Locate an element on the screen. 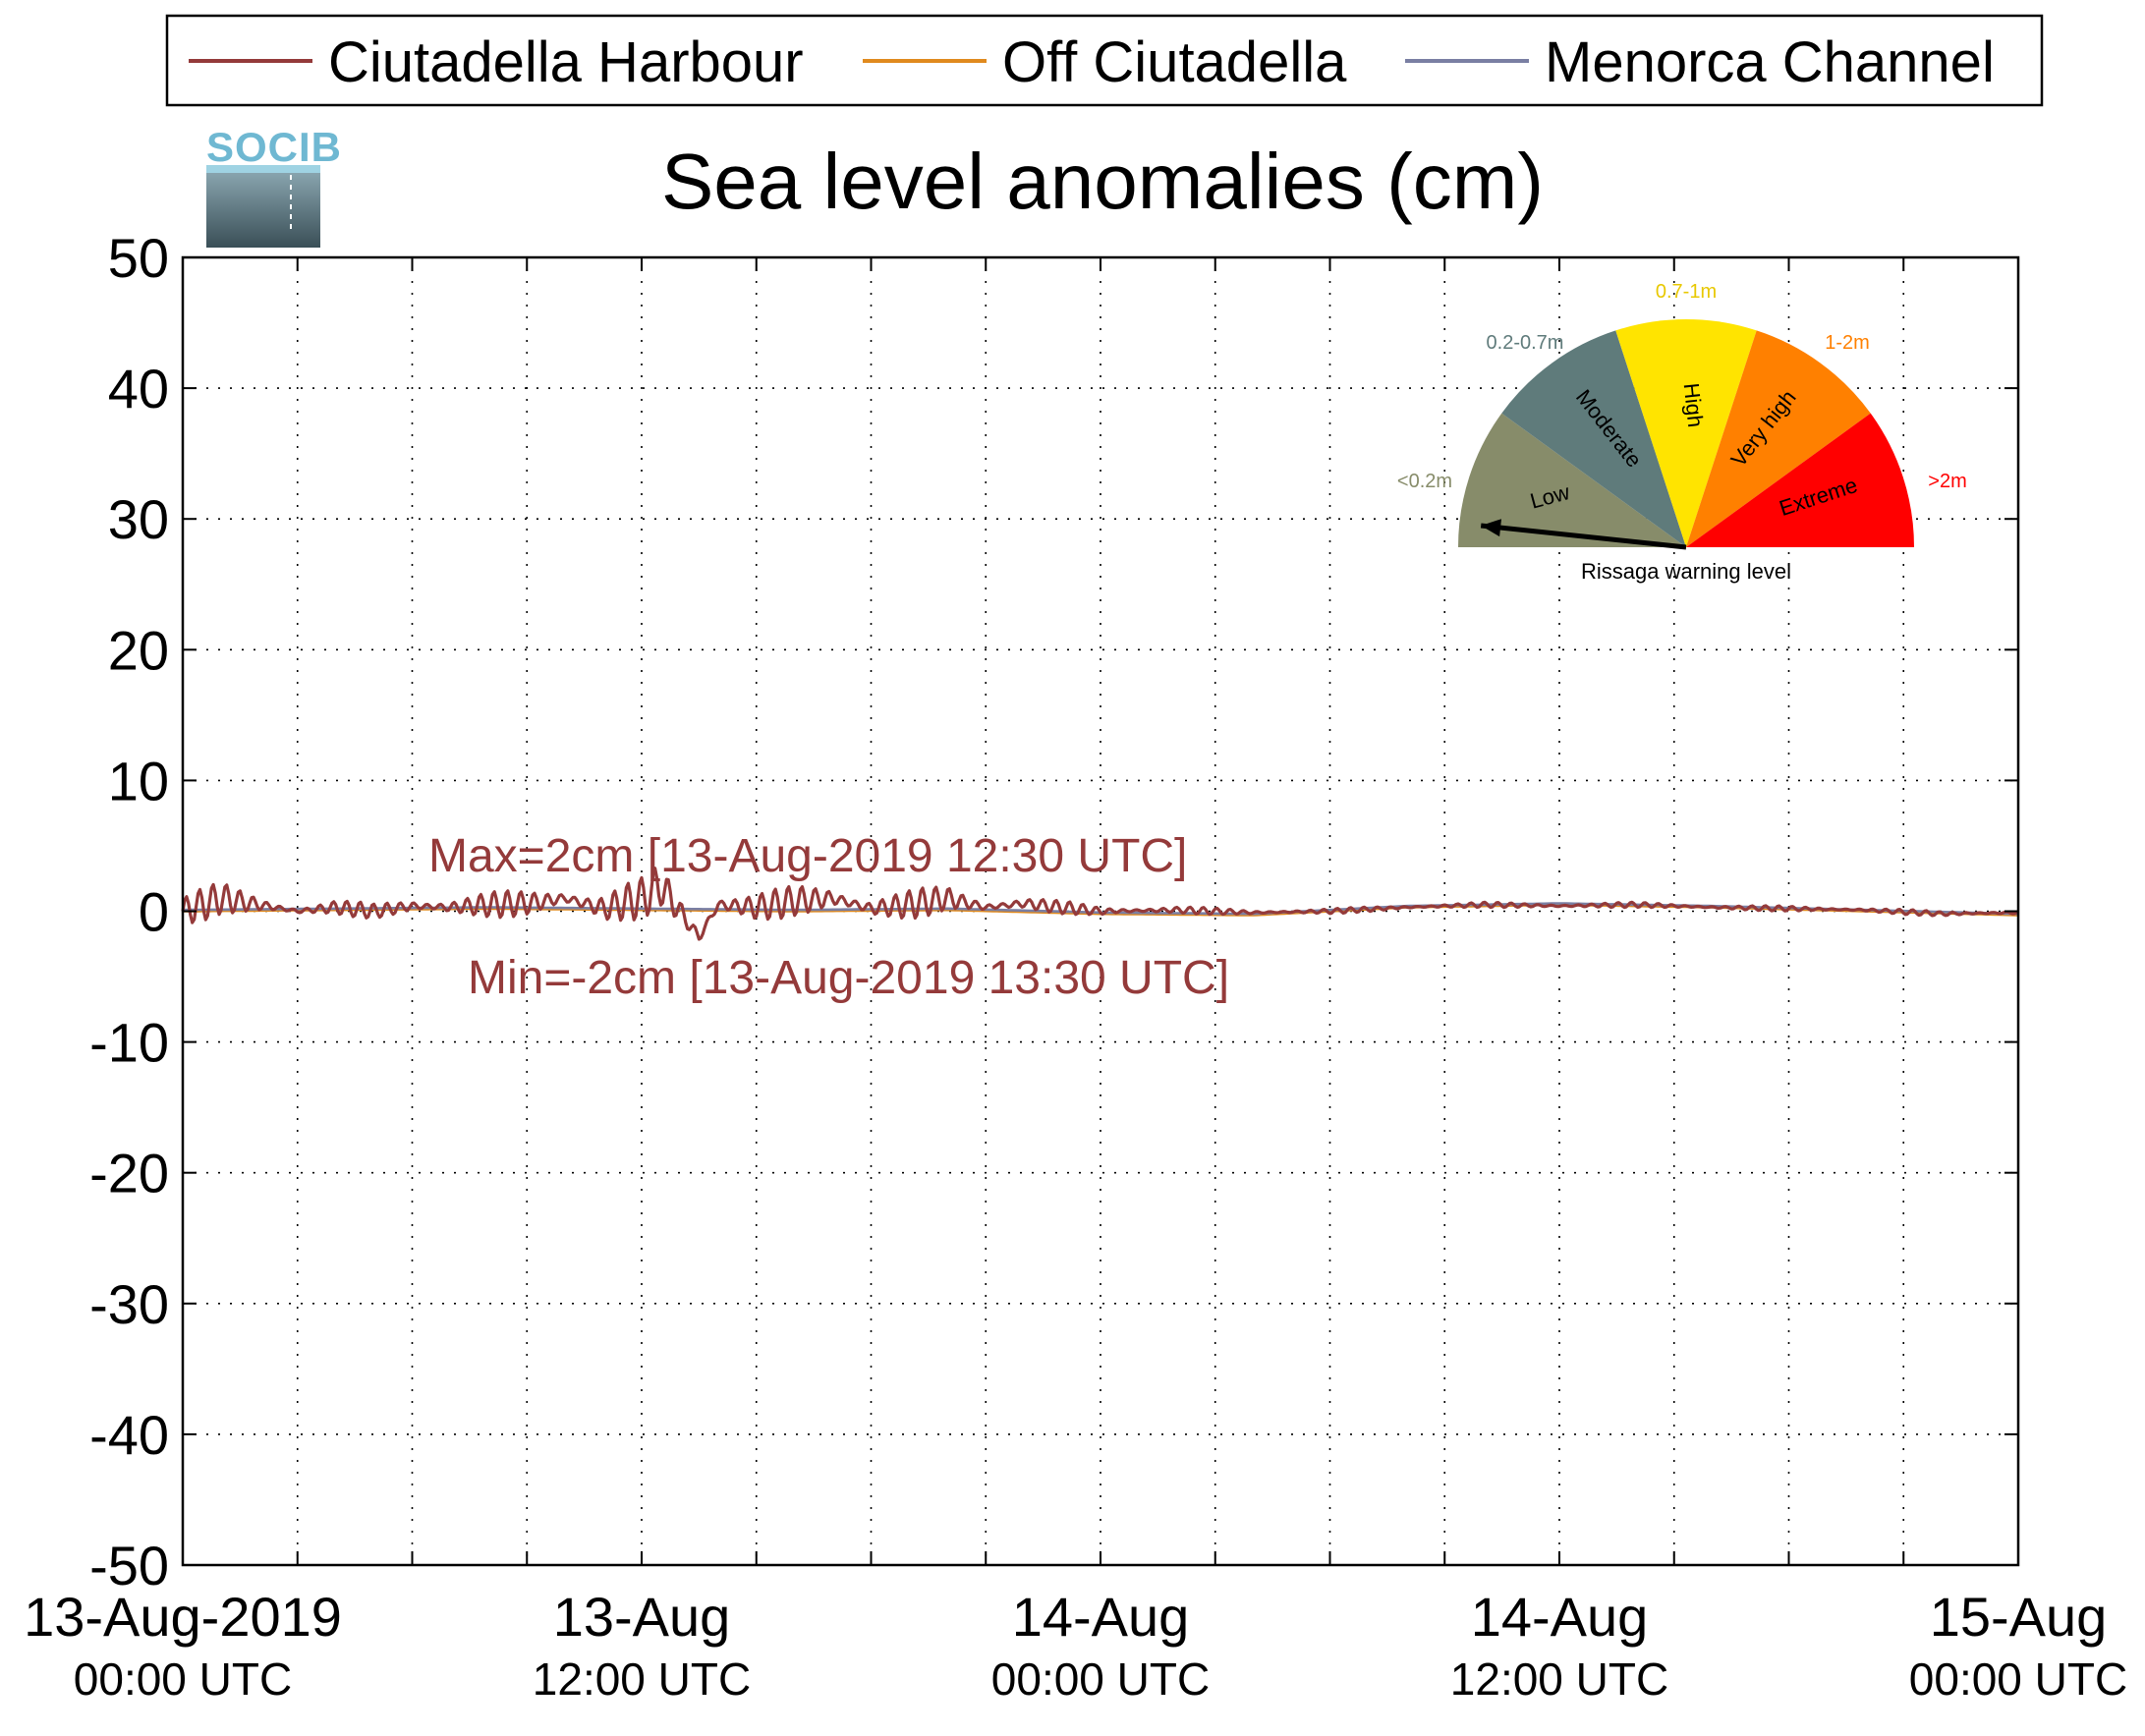 The width and height of the screenshot is (2145, 1736). logo-band is located at coordinates (263, 169).